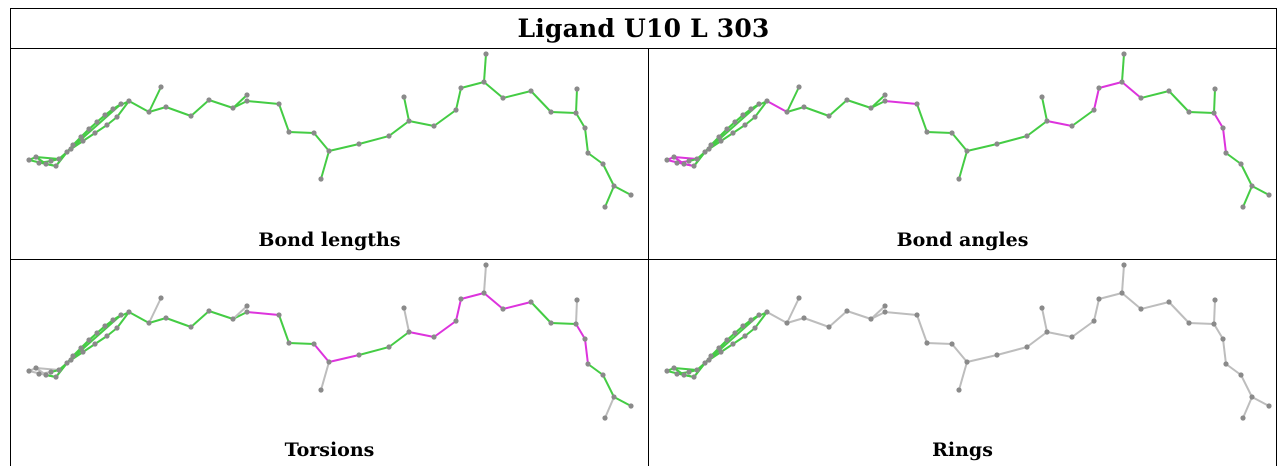  Describe the element at coordinates (643, 48) in the screenshot. I see `border-title-bottom` at that location.